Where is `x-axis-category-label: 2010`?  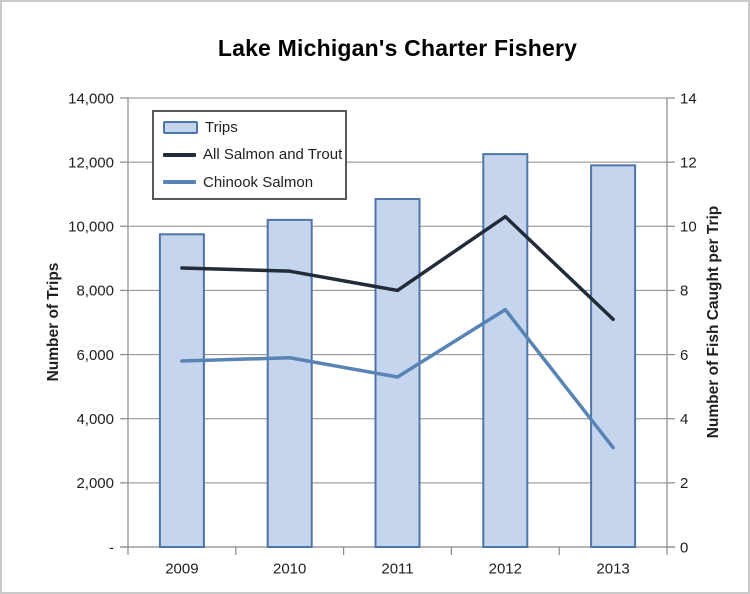
x-axis-category-label: 2010 is located at coordinates (289, 568).